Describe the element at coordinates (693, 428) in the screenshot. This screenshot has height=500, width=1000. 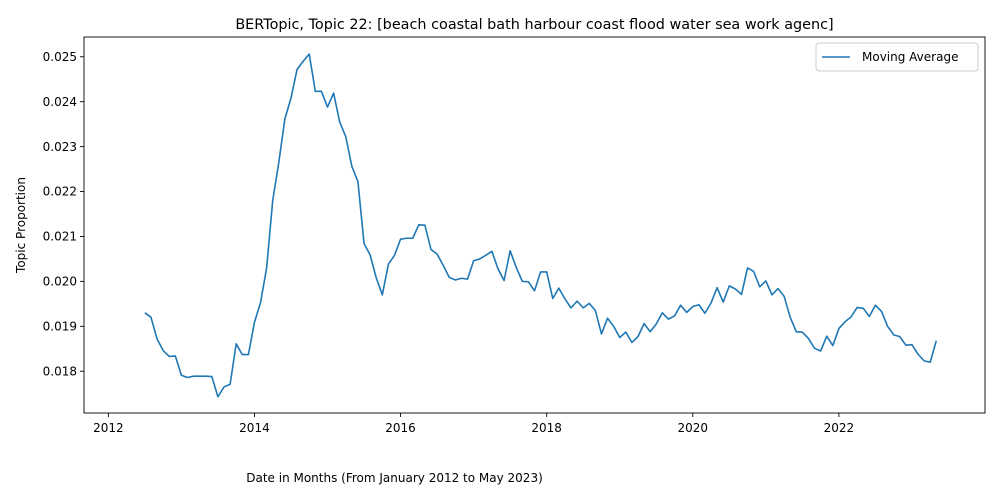
I see `x-tick-label: 2020` at that location.